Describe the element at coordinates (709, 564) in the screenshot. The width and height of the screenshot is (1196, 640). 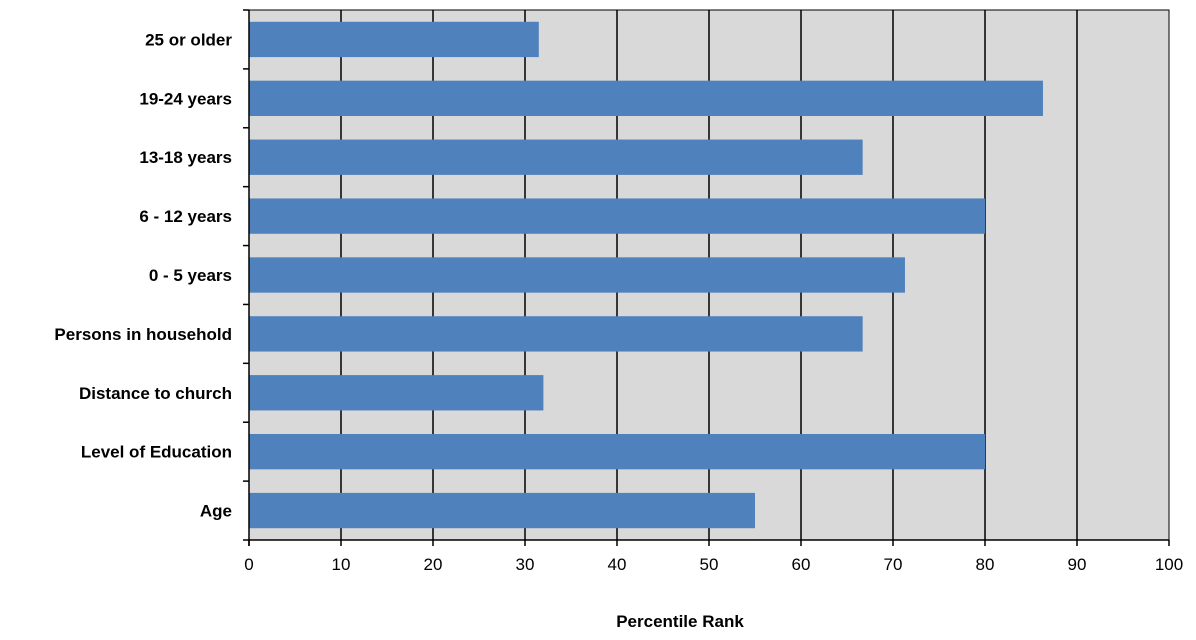
I see `x-tick-label: 50` at that location.